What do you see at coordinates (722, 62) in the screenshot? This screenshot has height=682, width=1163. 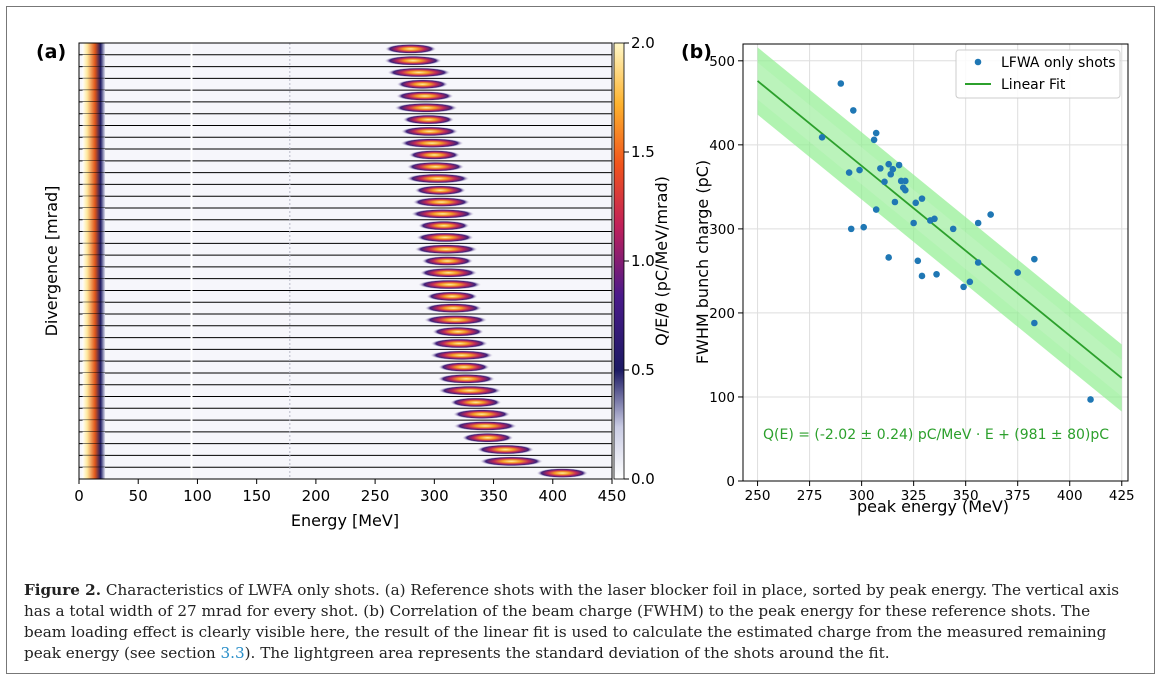 I see `y-tick-label: 500` at bounding box center [722, 62].